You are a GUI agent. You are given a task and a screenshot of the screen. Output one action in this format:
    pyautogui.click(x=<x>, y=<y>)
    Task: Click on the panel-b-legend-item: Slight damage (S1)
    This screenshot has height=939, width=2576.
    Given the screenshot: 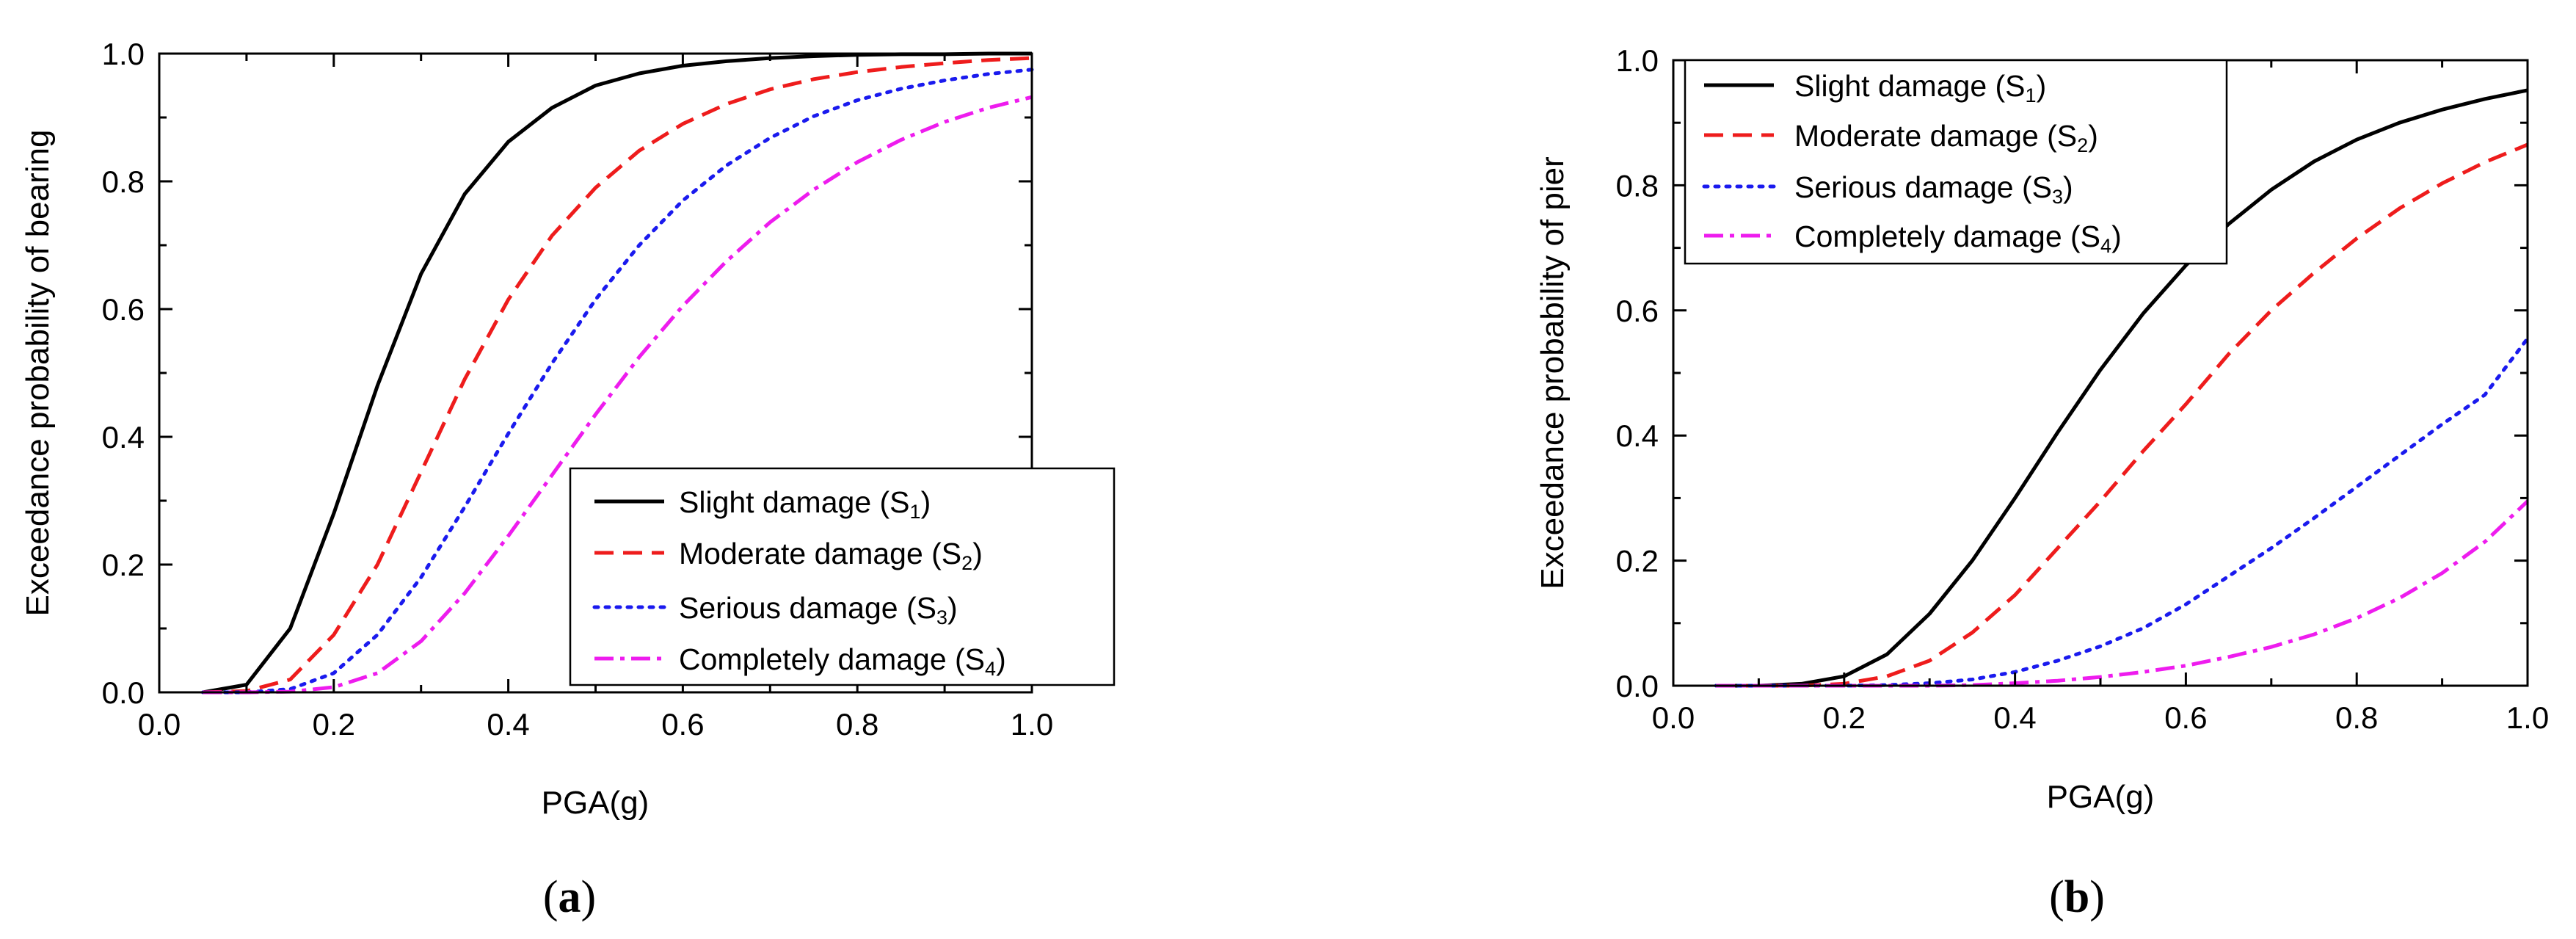 What is the action you would take?
    pyautogui.click(x=1875, y=87)
    